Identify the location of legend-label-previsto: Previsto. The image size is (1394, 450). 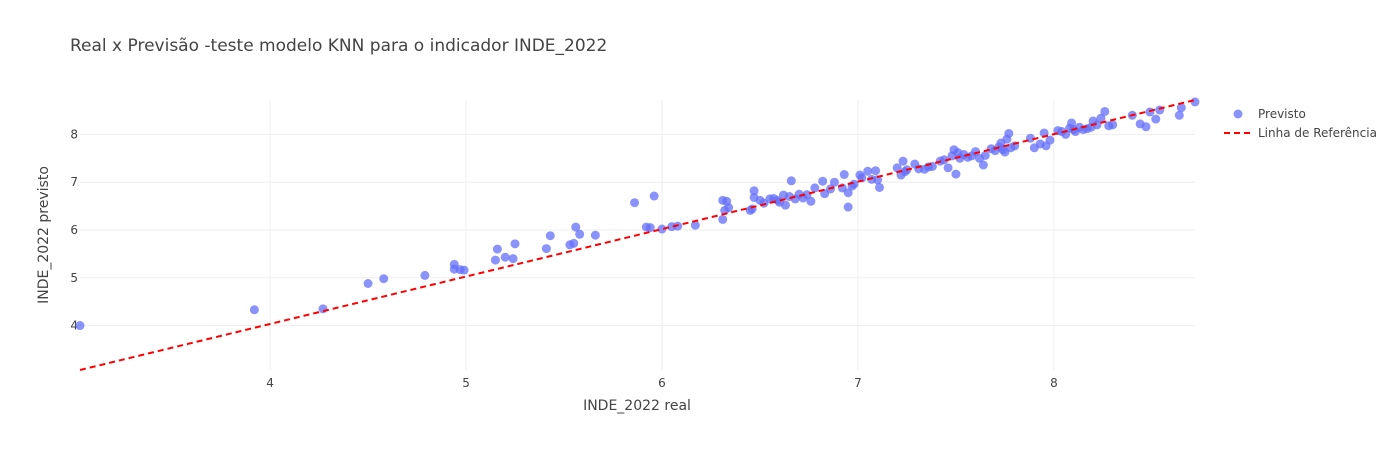
(1282, 114).